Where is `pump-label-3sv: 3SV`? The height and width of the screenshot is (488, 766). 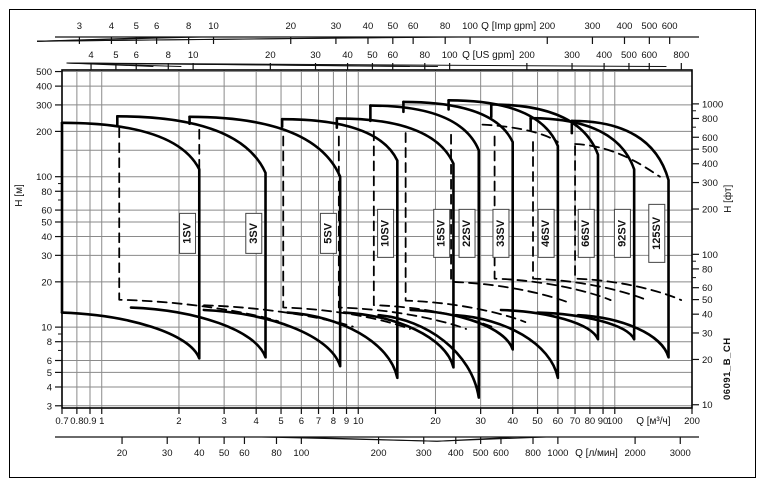 pump-label-3sv: 3SV is located at coordinates (254, 232).